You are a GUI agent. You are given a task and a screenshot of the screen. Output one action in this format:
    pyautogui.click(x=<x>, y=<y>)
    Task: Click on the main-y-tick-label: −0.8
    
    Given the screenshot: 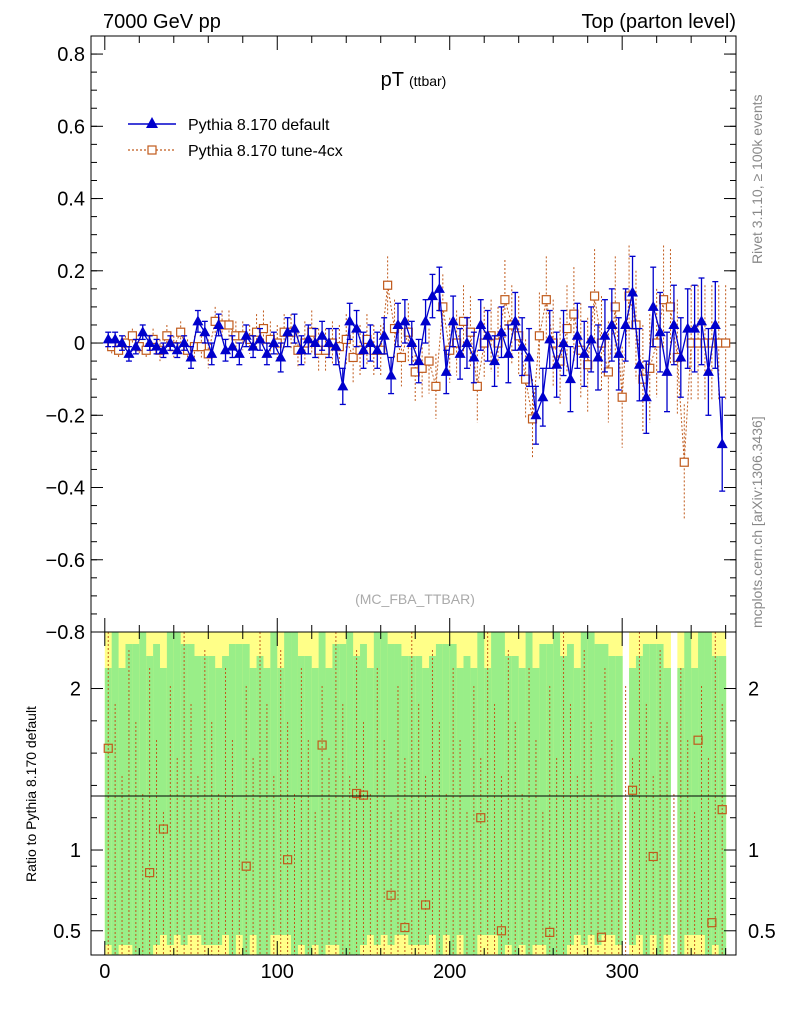 What is the action you would take?
    pyautogui.click(x=65, y=633)
    